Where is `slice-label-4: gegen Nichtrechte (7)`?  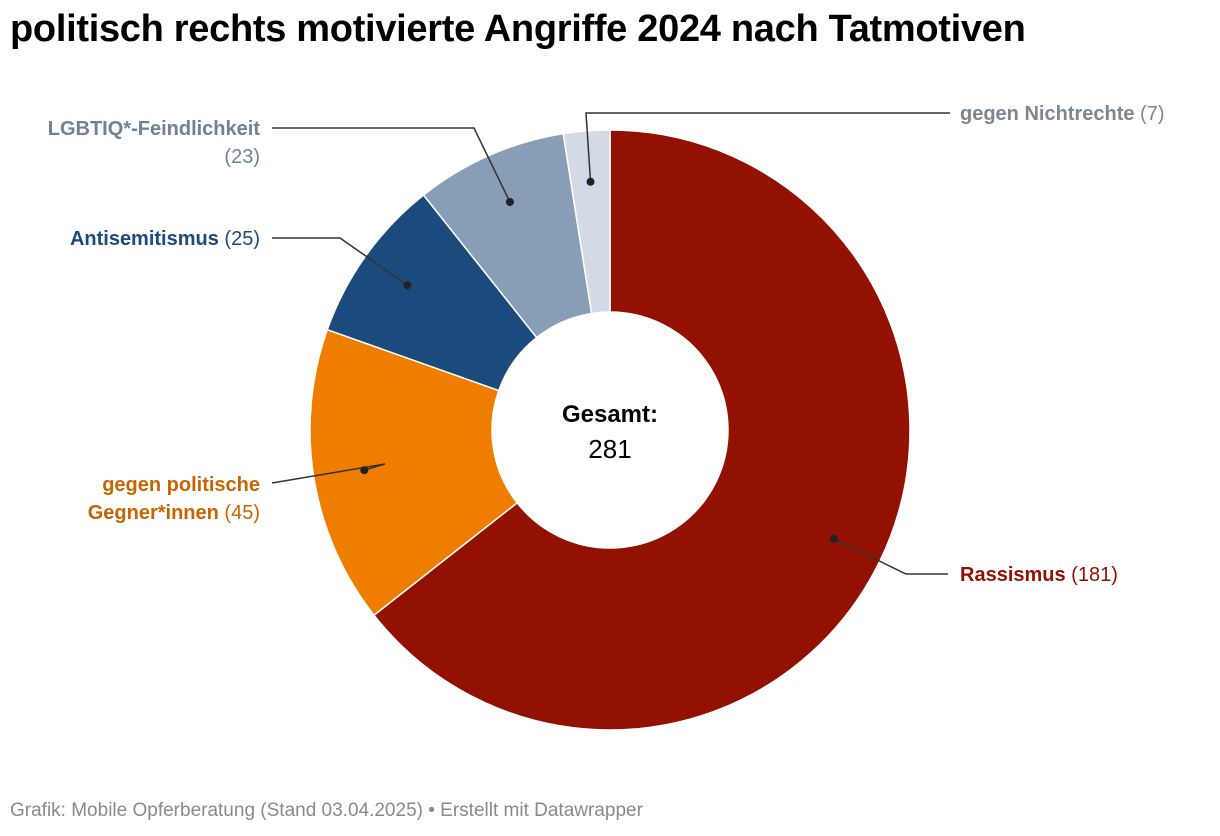 slice-label-4: gegen Nichtrechte (7) is located at coordinates (1062, 114).